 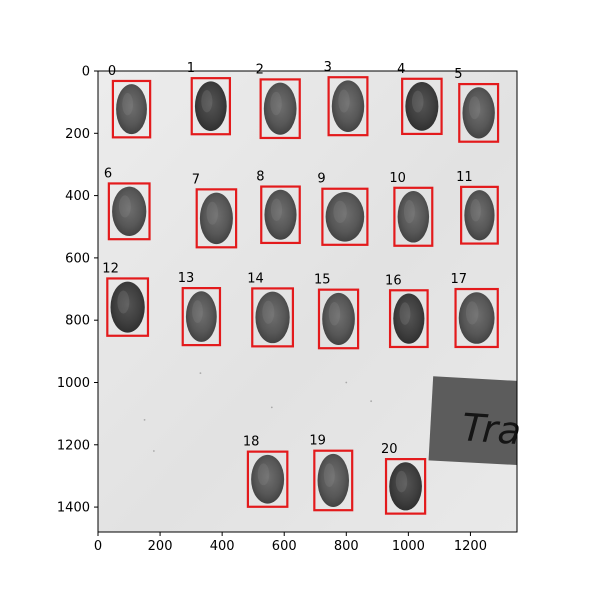 What do you see at coordinates (73, 445) in the screenshot?
I see `y-tick-label: 1200` at bounding box center [73, 445].